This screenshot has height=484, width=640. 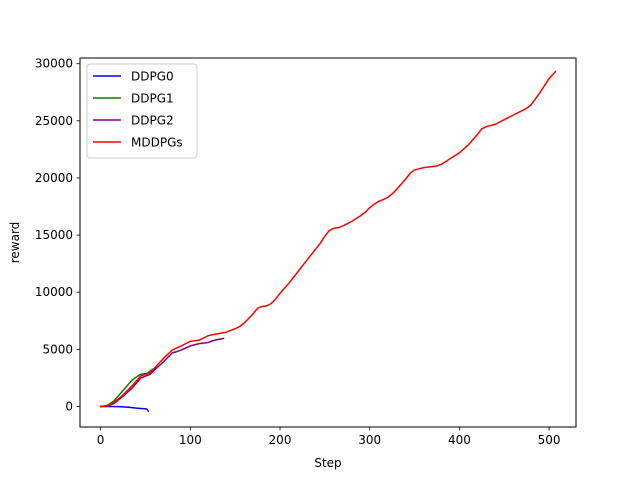 I want to click on legend-frame, so click(x=142, y=111).